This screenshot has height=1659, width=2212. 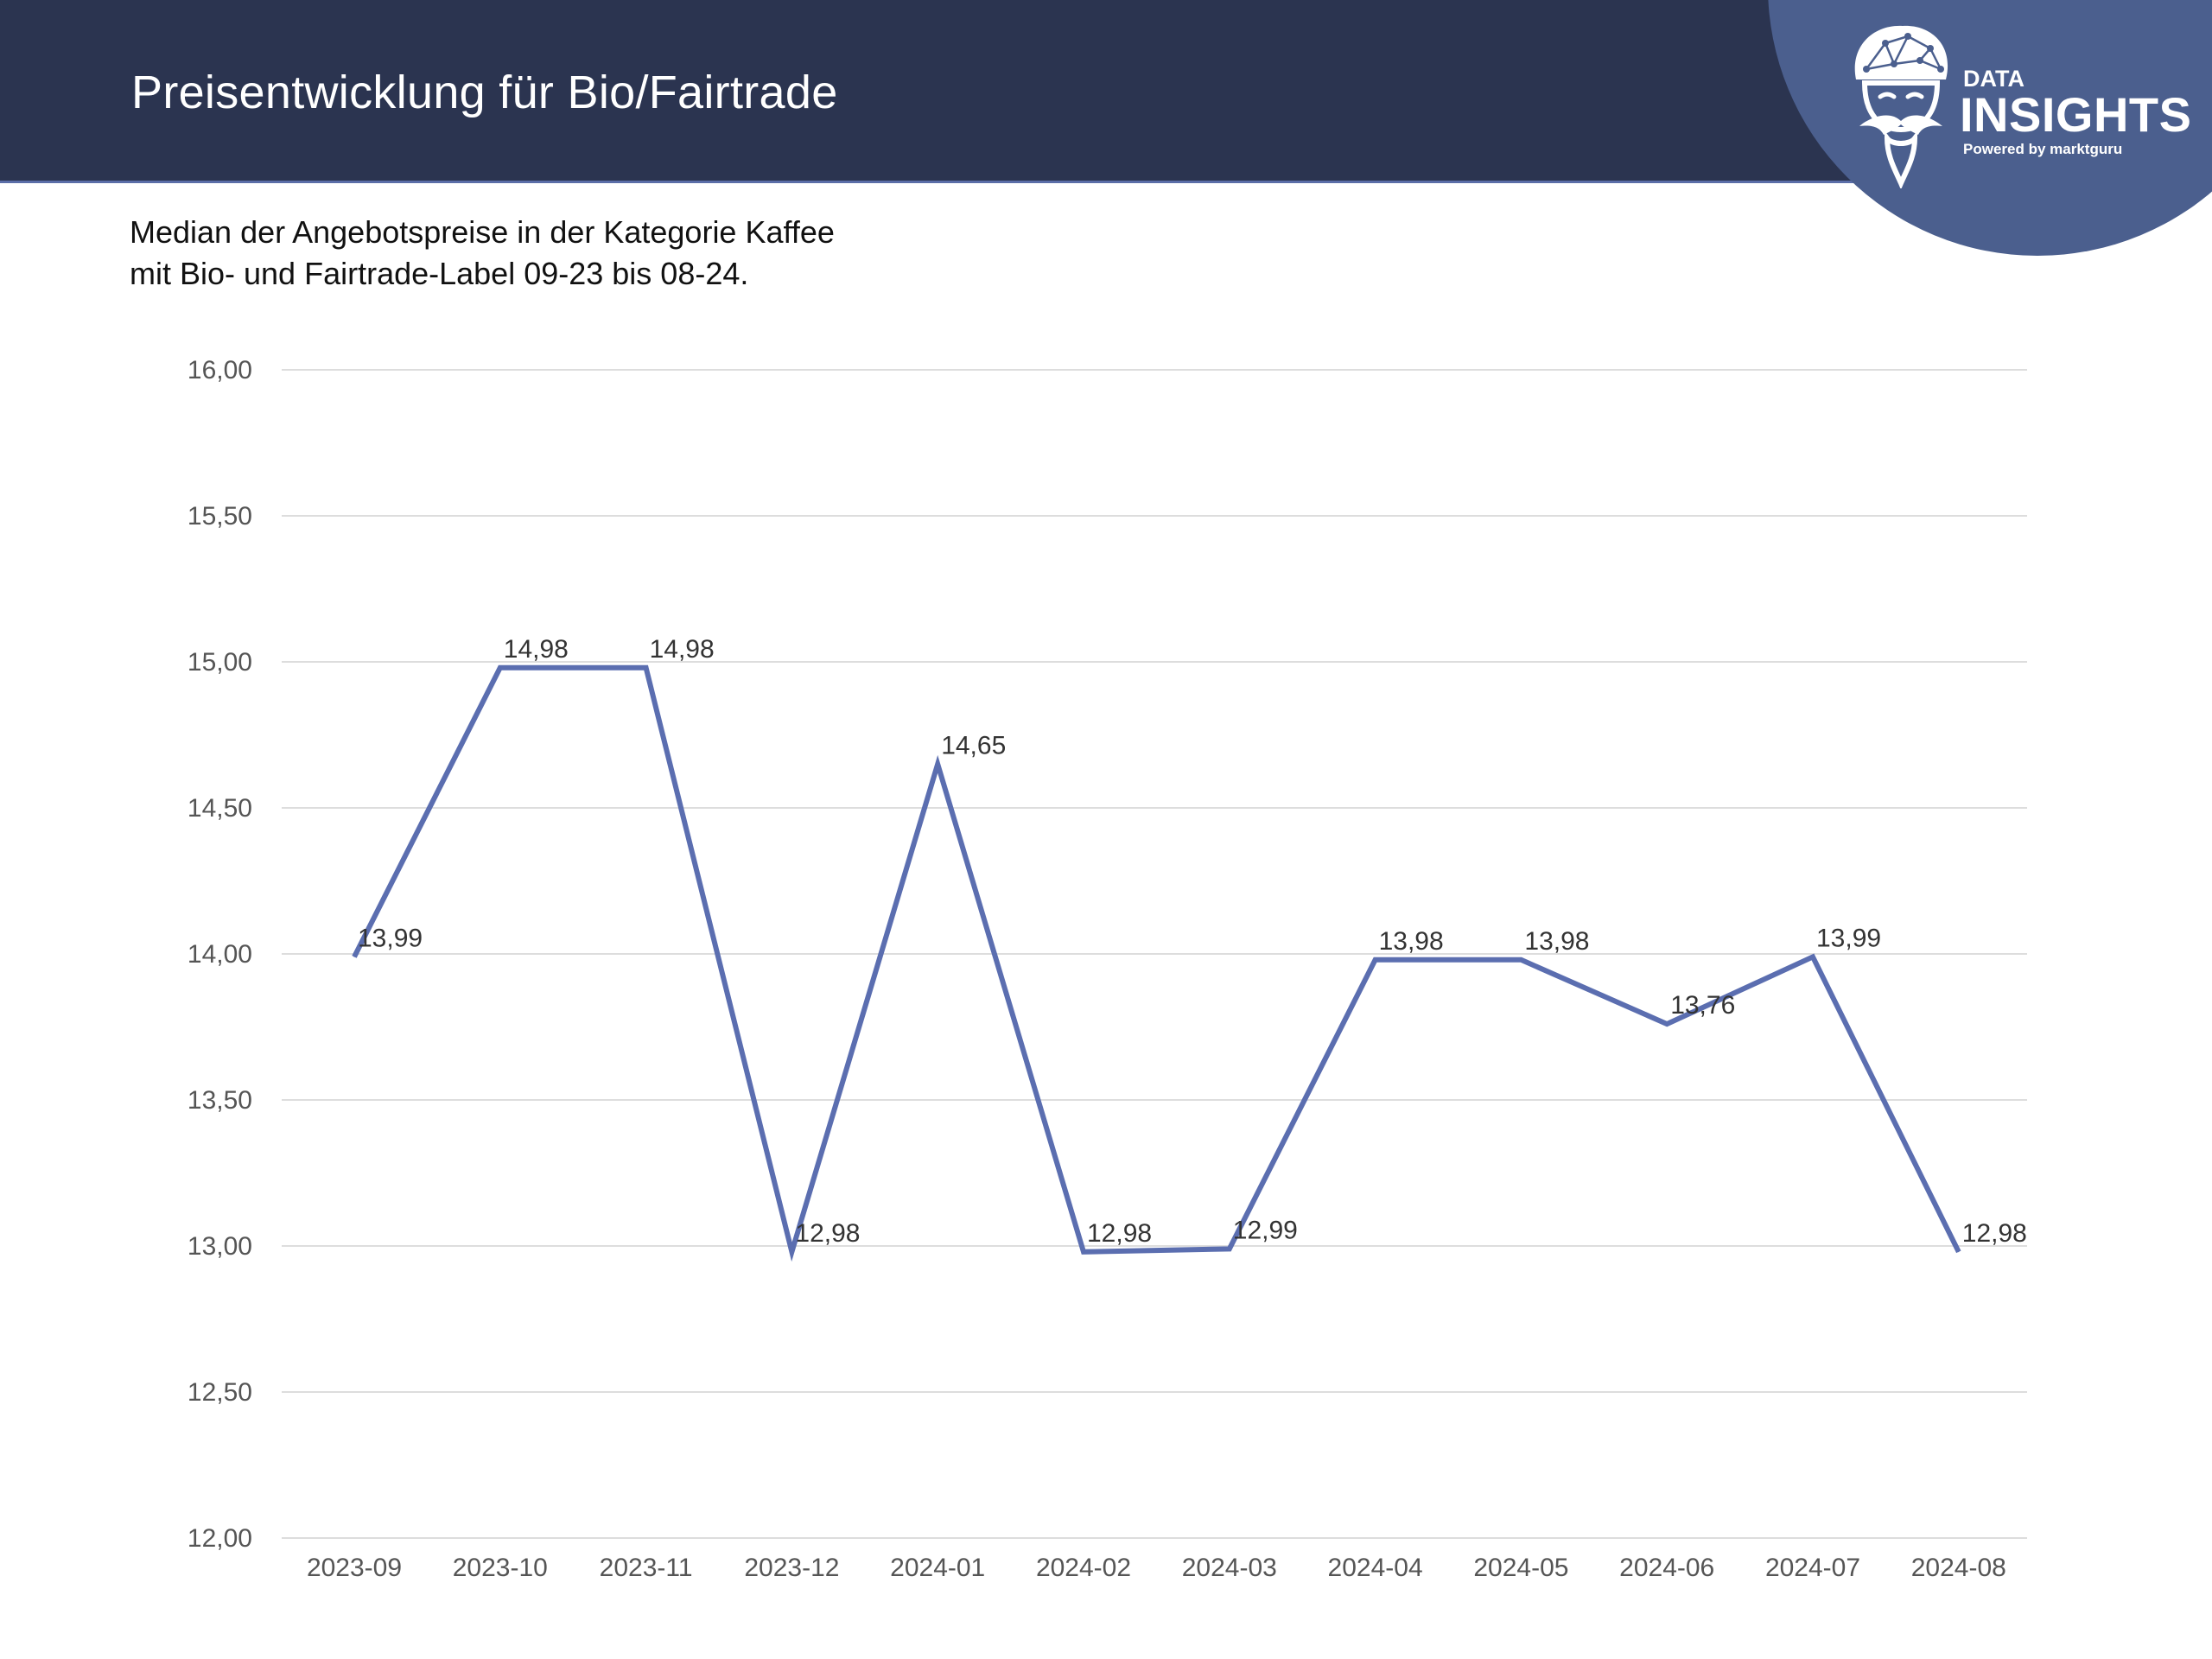 What do you see at coordinates (500, 1568) in the screenshot?
I see `x-tick-label: 2023-10` at bounding box center [500, 1568].